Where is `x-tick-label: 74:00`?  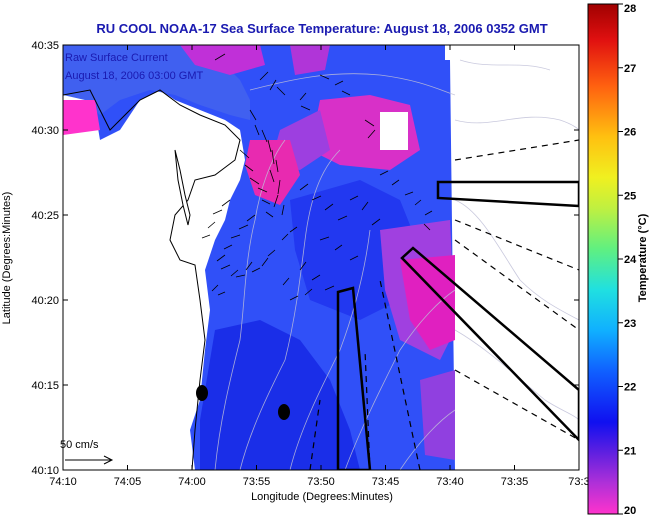
x-tick-label: 74:00 is located at coordinates (192, 482).